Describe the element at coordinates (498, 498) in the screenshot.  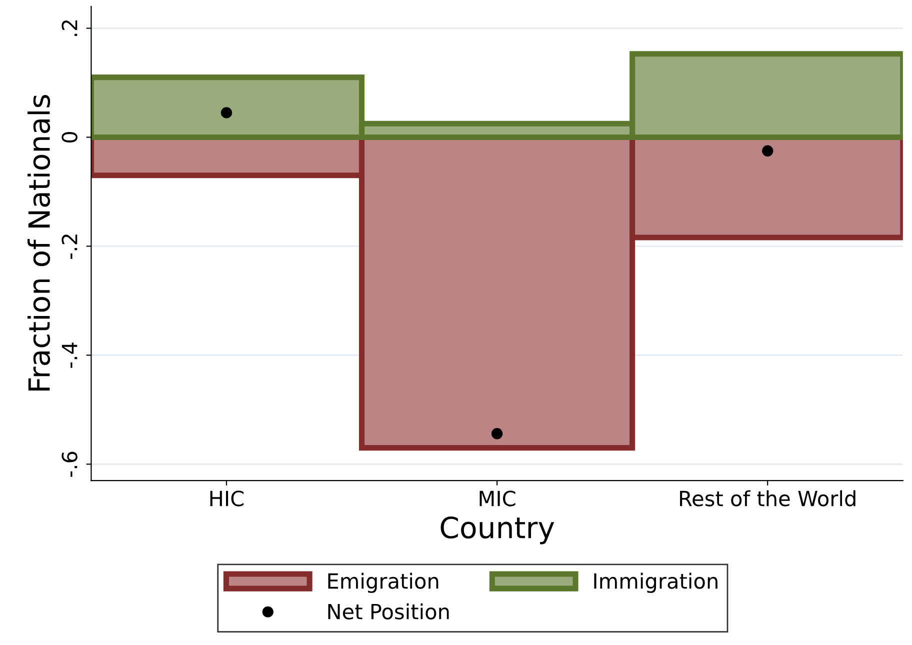
I see `x-tick-label: MIC` at that location.